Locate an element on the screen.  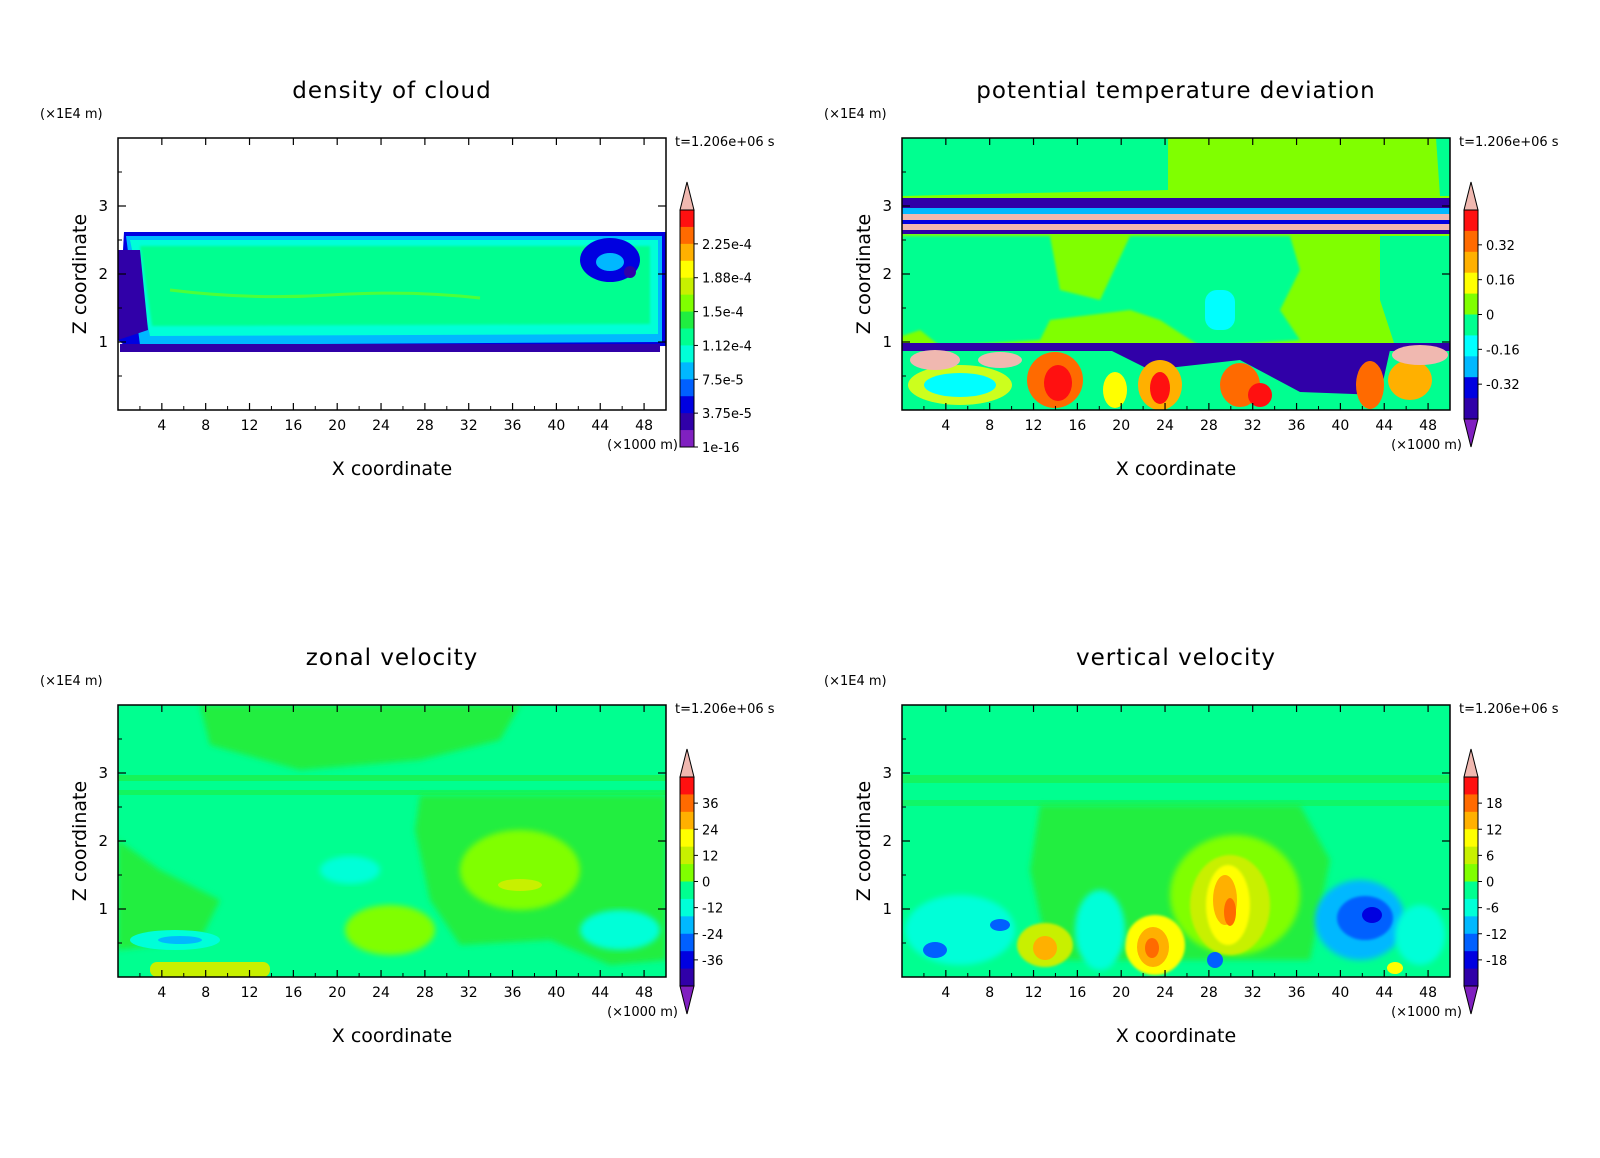
x-tick-label: 8 is located at coordinates (205, 993).